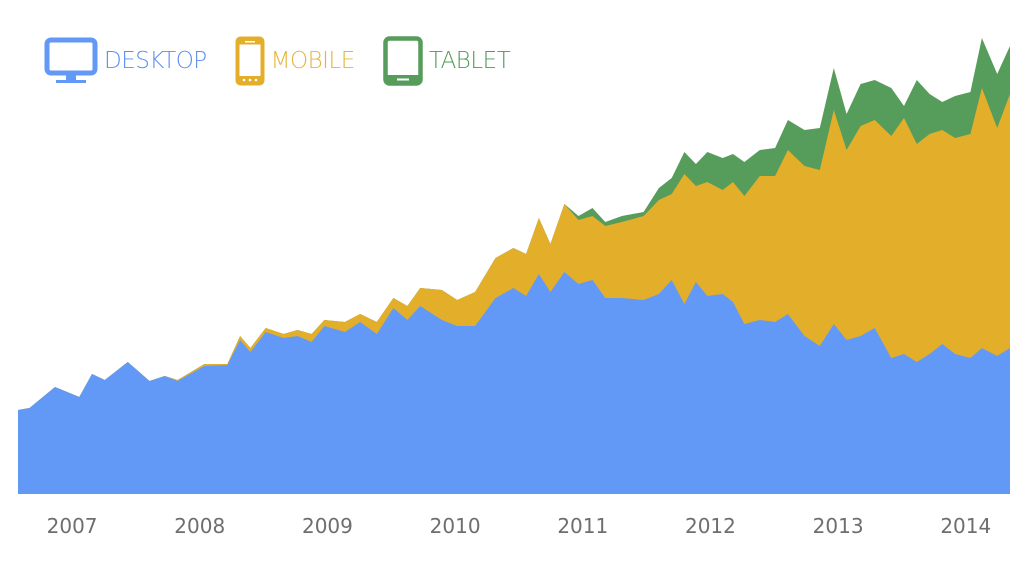  Describe the element at coordinates (72, 526) in the screenshot. I see `x-tick-label: 2007` at that location.